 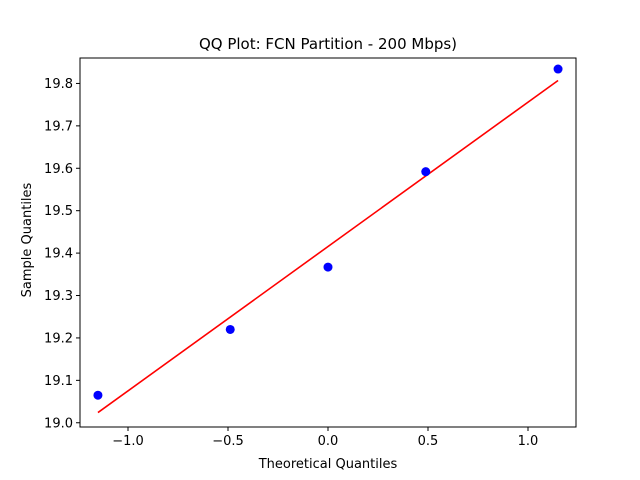 I want to click on y-tick-label: 19.6, so click(x=58, y=169).